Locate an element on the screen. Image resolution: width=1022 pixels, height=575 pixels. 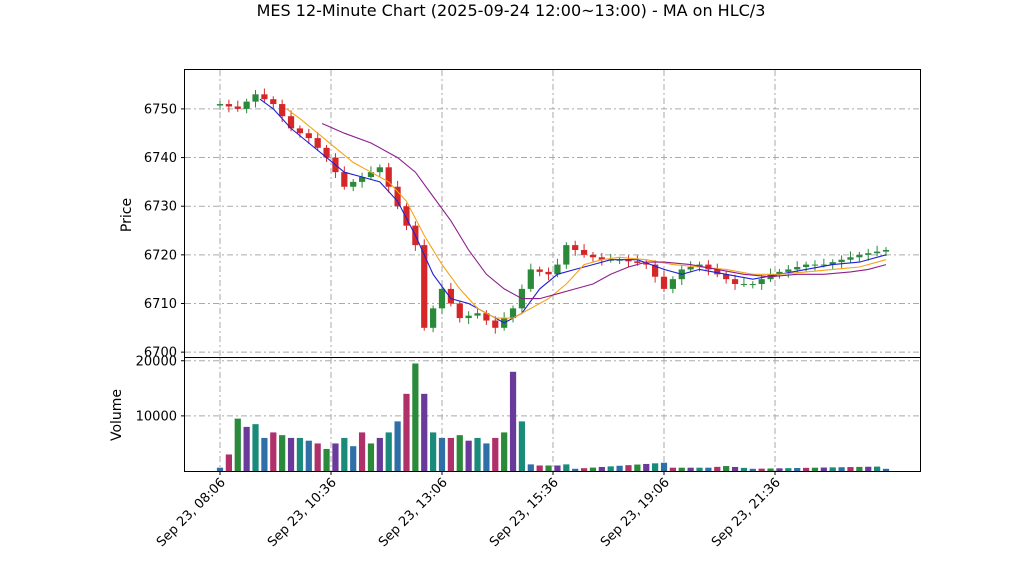
price-tick-label: 6740 is located at coordinates (160, 158).